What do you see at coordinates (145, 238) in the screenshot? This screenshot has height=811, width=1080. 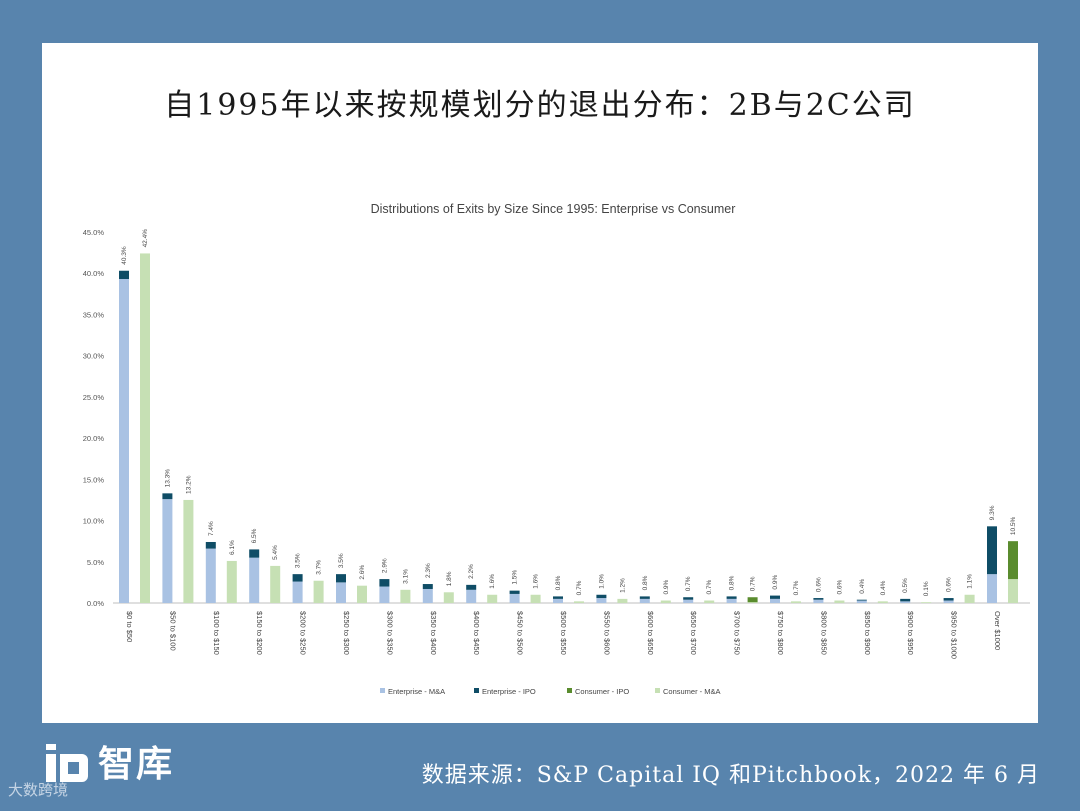 I see `consumer-data-label: 42.4%` at bounding box center [145, 238].